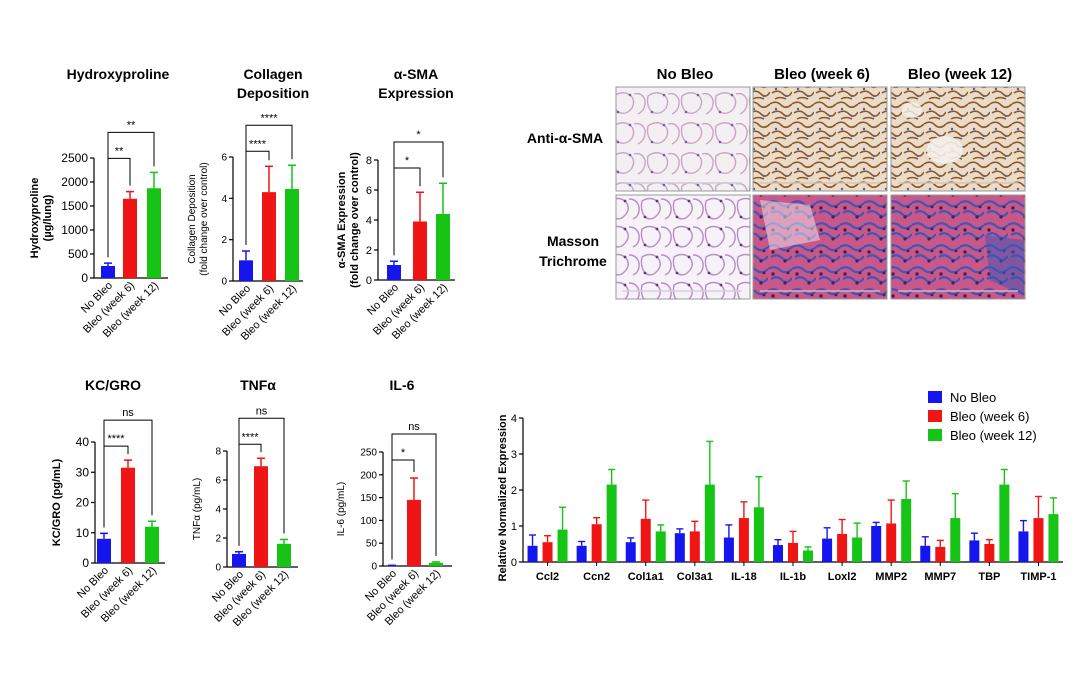 The height and width of the screenshot is (678, 1080). I want to click on micrograph-sma-no-bleo, so click(683, 139).